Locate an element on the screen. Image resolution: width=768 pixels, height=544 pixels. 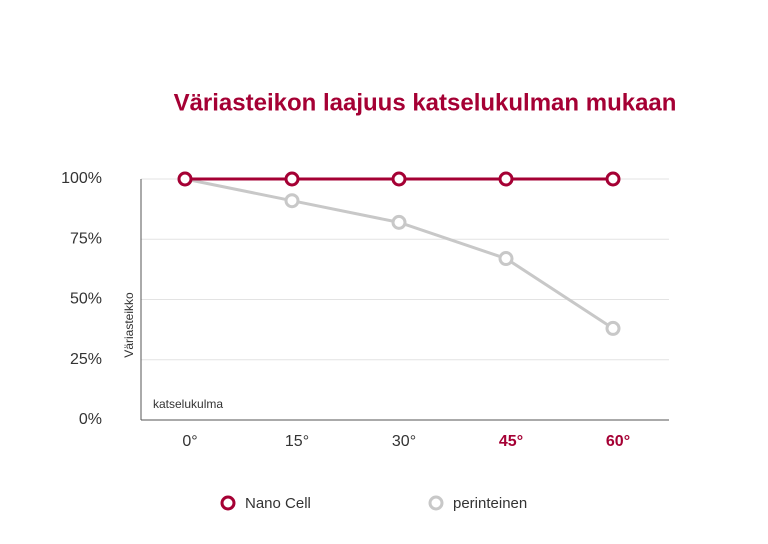
y-tick-label: 0% is located at coordinates (90, 419).